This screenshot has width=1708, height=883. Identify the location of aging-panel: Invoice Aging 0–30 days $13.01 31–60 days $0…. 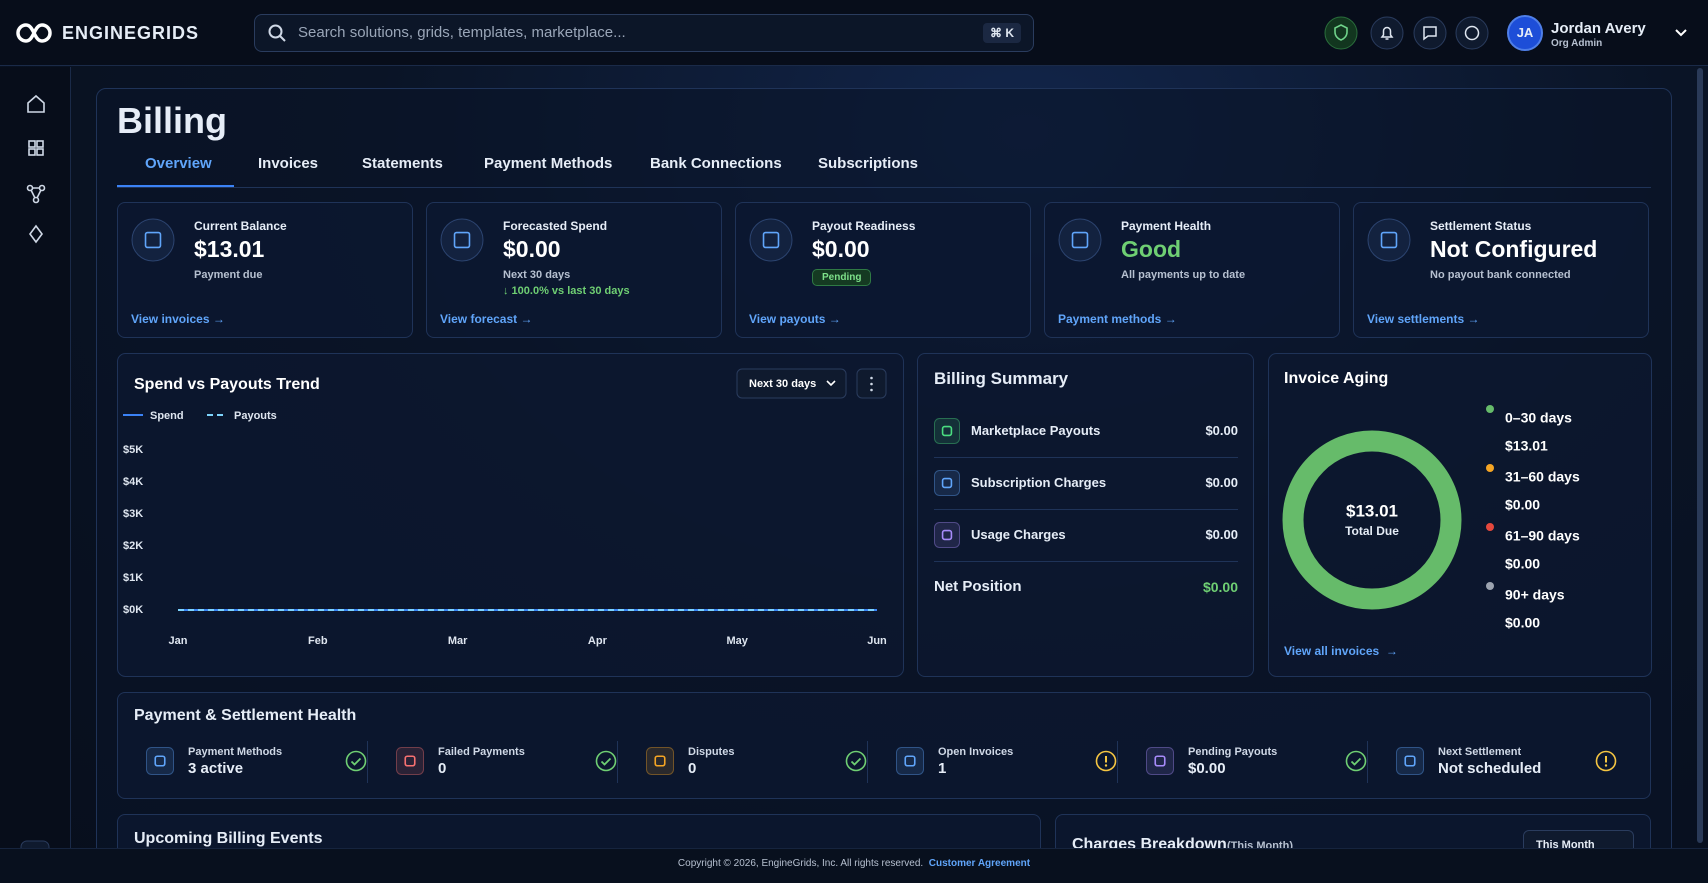
(1460, 515).